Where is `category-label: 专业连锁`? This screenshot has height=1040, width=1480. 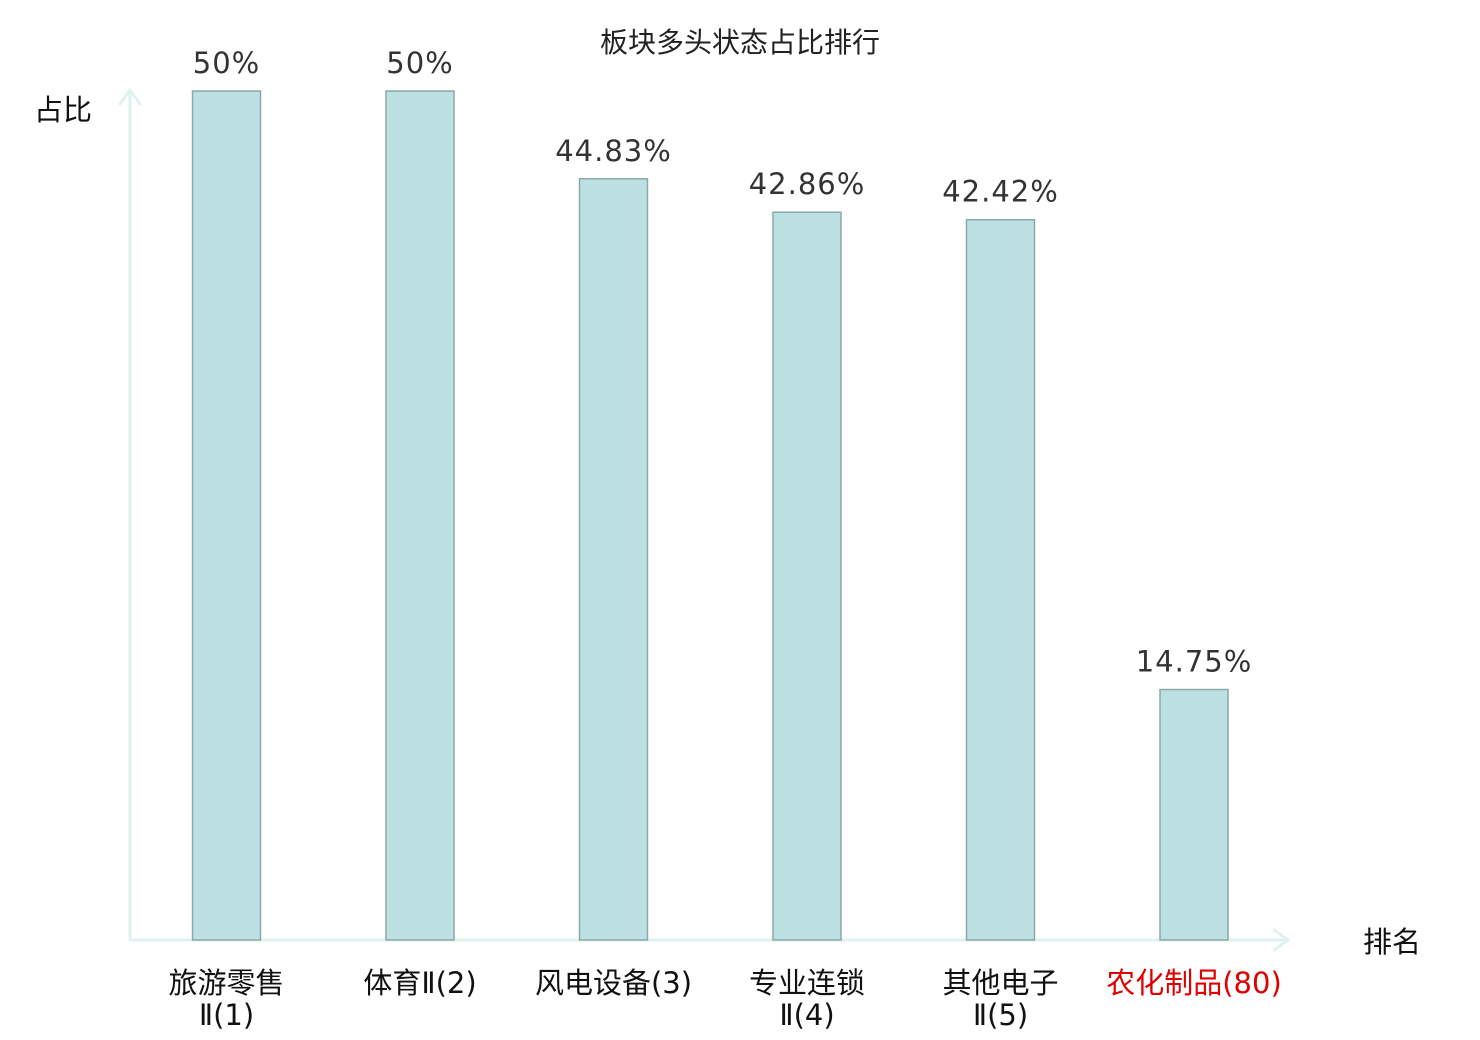
category-label: 专业连锁 is located at coordinates (807, 983).